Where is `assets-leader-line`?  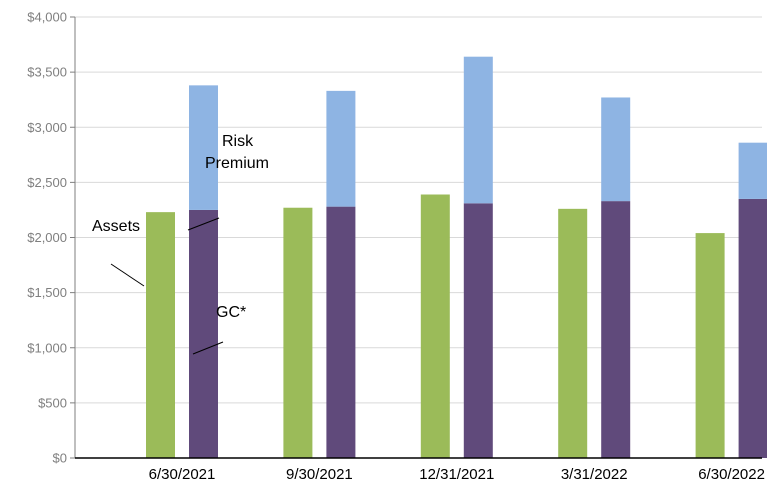 assets-leader-line is located at coordinates (127, 275).